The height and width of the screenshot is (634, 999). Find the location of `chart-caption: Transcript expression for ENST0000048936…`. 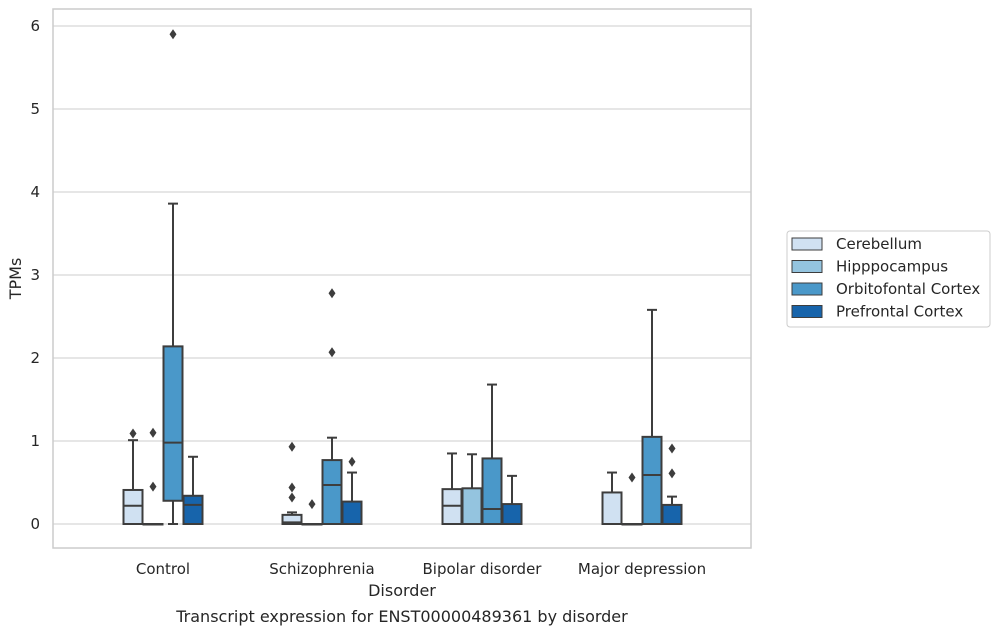

chart-caption: Transcript expression for ENST0000048936… is located at coordinates (401, 616).